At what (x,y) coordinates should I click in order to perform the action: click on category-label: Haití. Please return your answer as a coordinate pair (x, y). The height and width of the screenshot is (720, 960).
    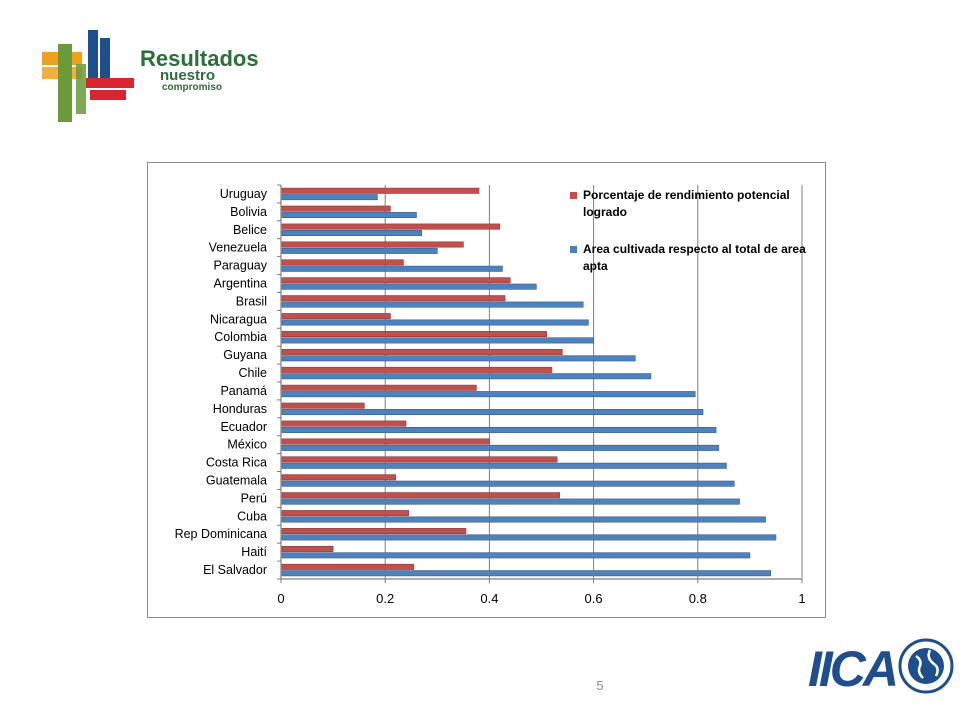
    Looking at the image, I should click on (254, 552).